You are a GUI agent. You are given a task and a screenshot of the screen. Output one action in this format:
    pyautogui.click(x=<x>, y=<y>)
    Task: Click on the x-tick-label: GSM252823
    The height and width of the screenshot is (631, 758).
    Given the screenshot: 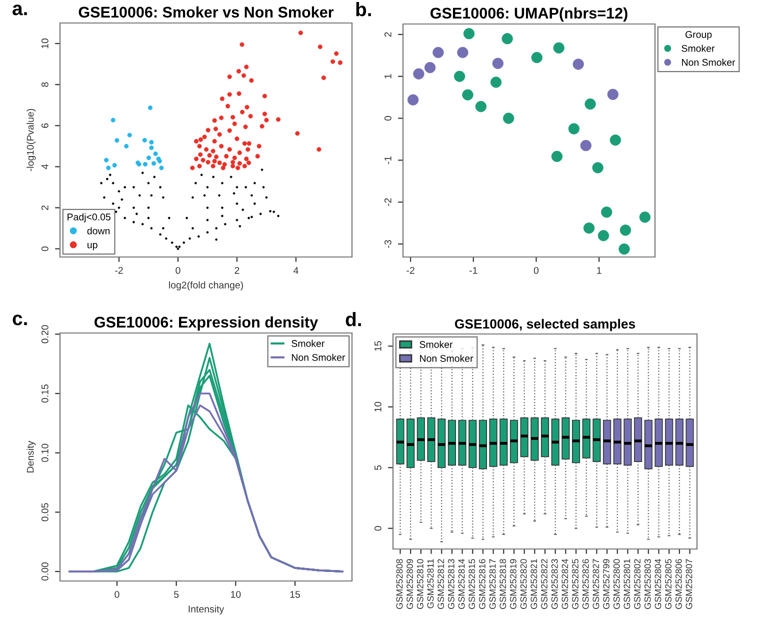 What is the action you would take?
    pyautogui.click(x=554, y=584)
    